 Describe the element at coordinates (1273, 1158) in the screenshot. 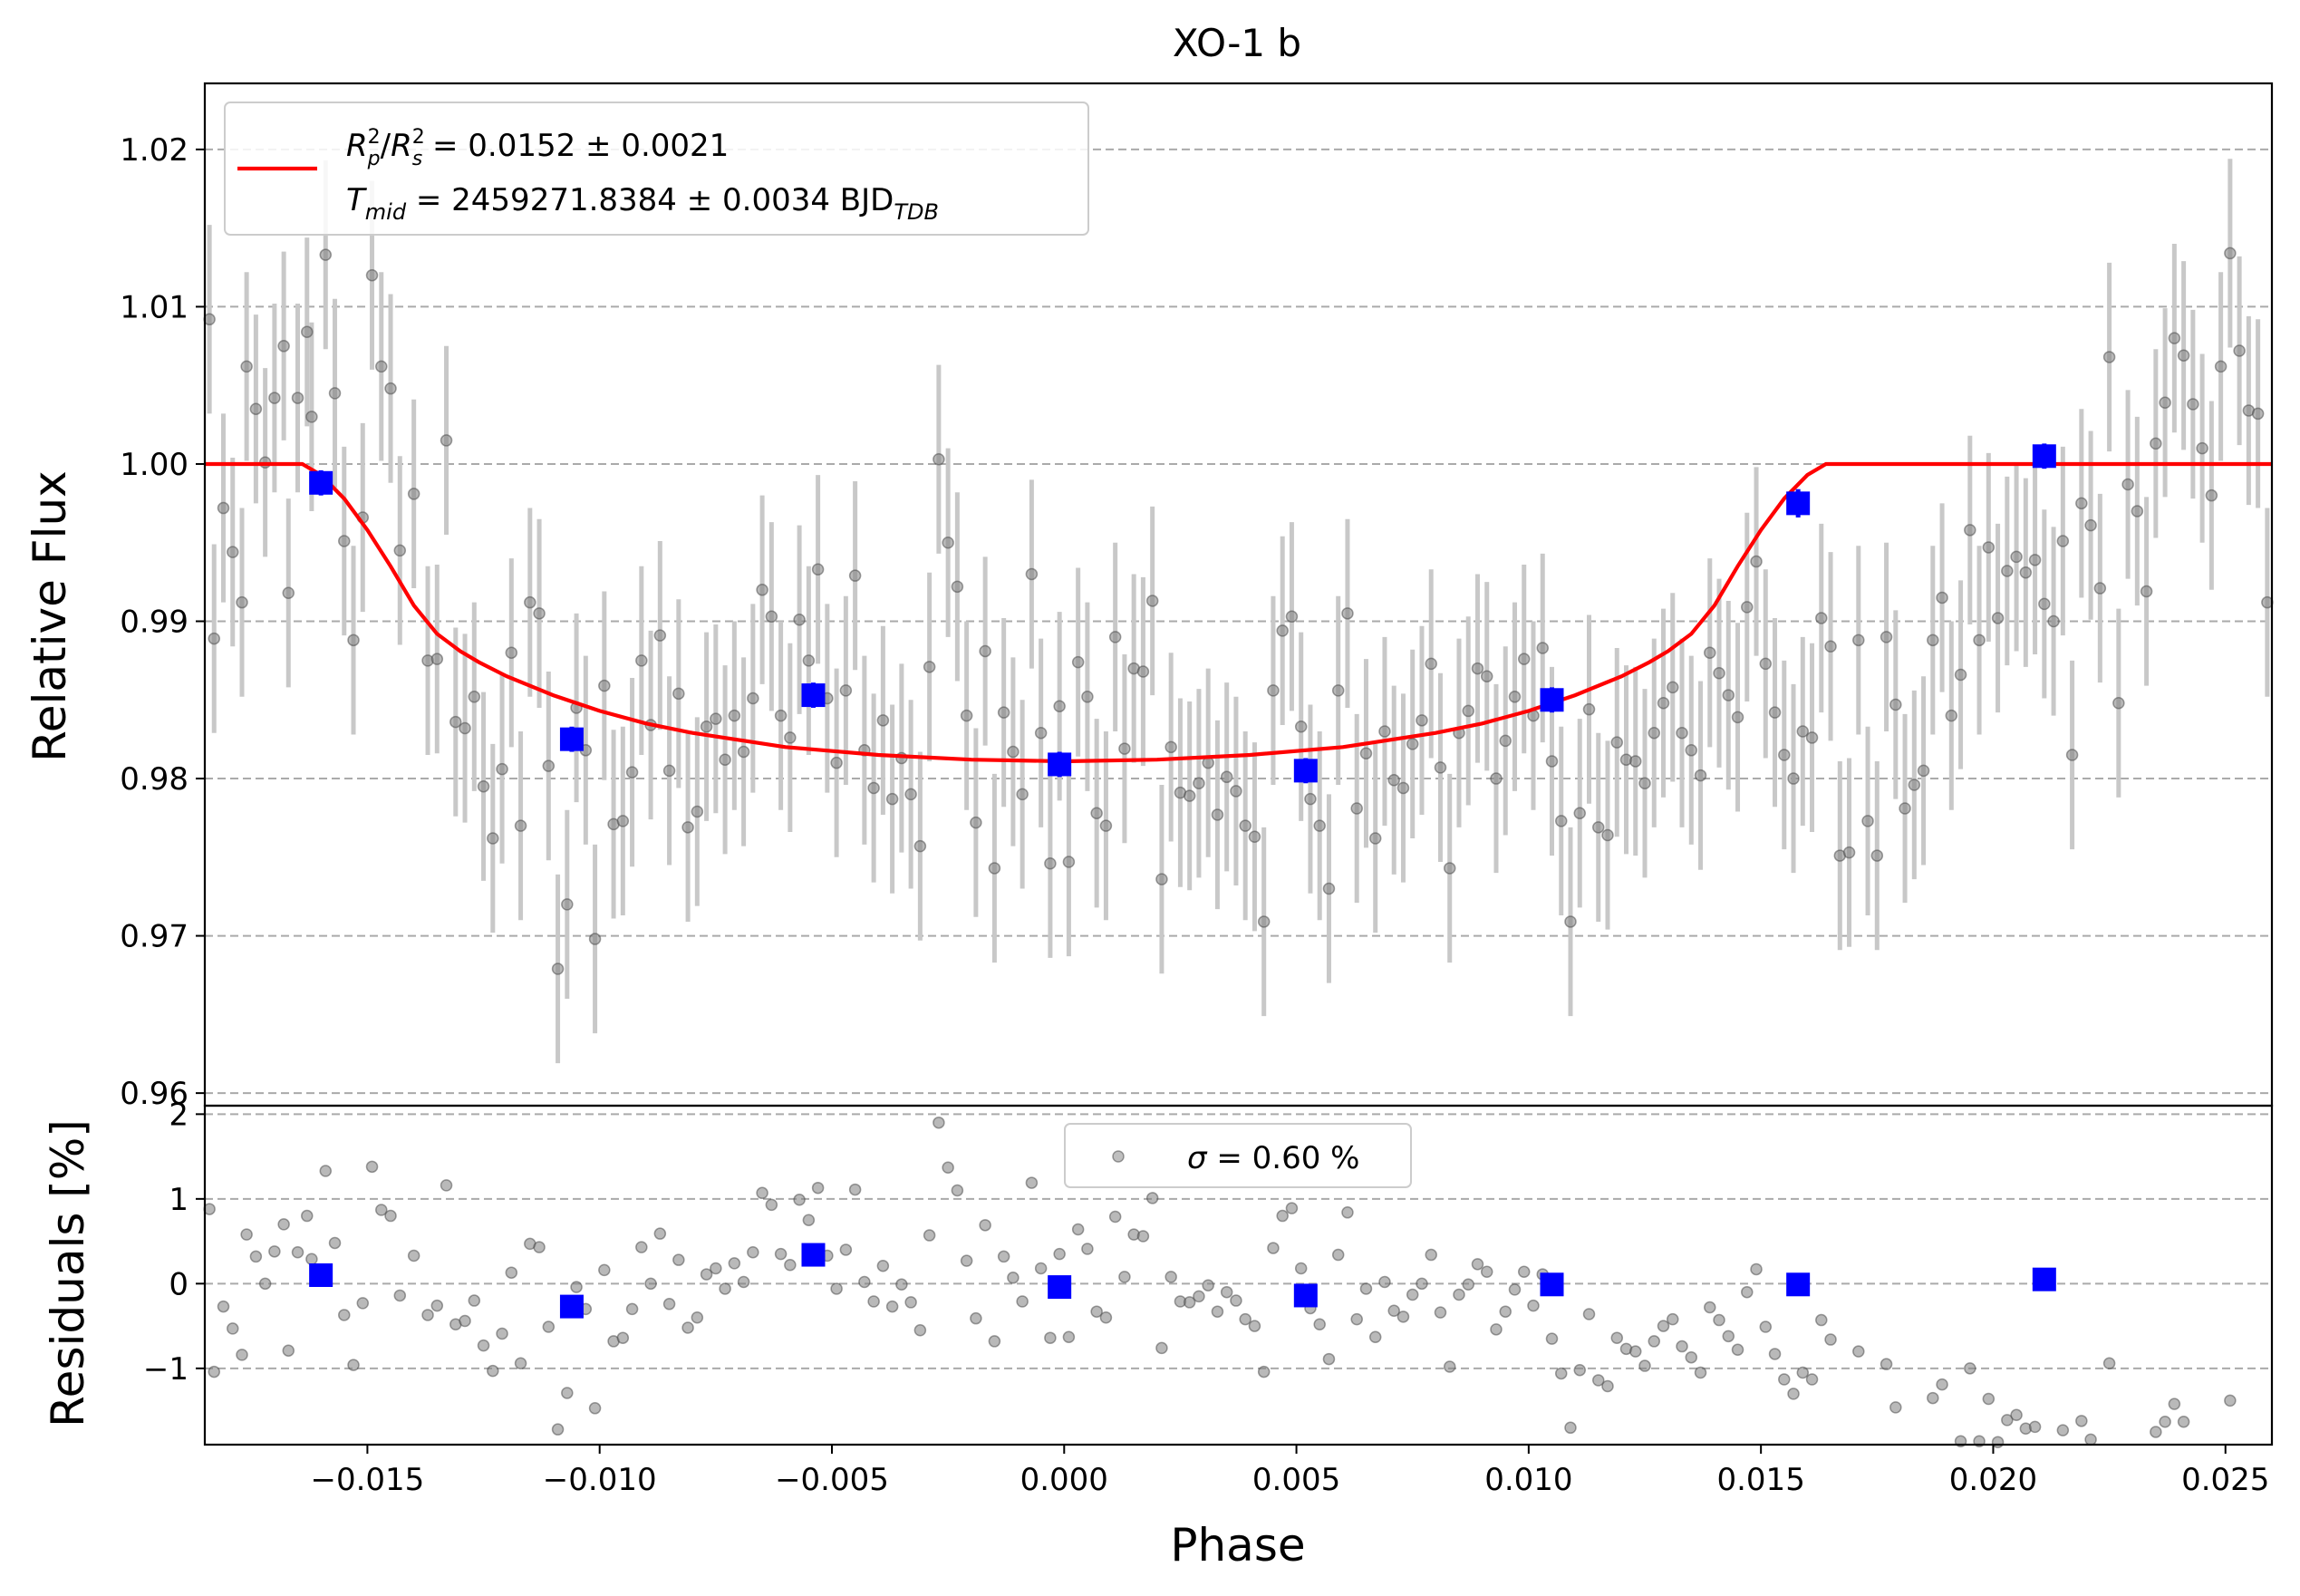

I see `residuals-legend-label: σ = 0.60 %` at that location.